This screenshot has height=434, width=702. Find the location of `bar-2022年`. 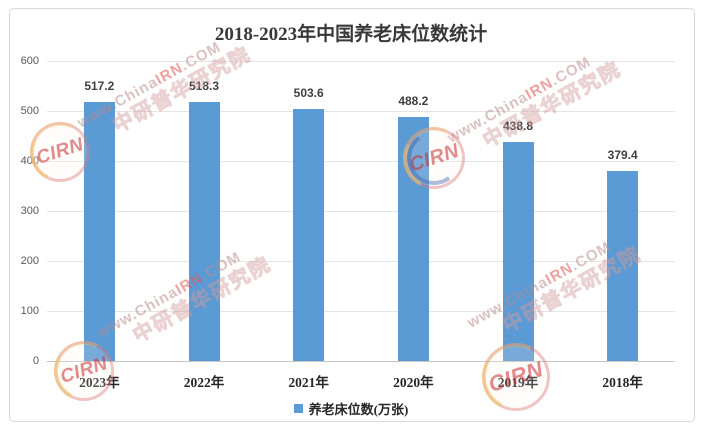

bar-2022年 is located at coordinates (204, 231).